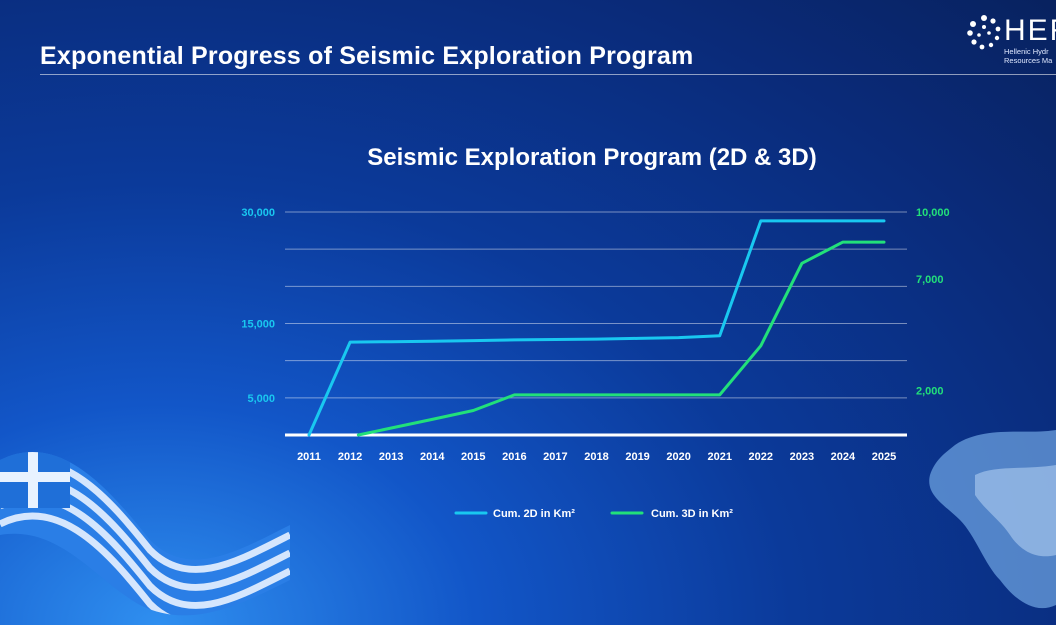  I want to click on x-axis-tick-label: 2015, so click(473, 457).